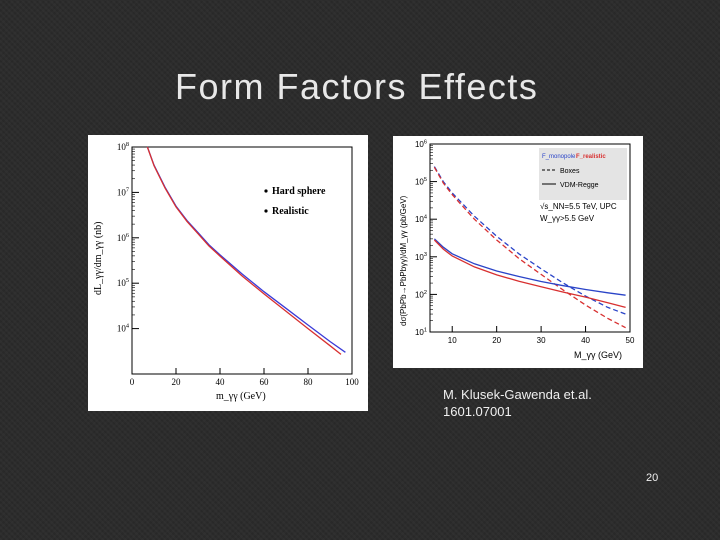 The height and width of the screenshot is (540, 720). What do you see at coordinates (591, 157) in the screenshot?
I see `legend-title-realistic: F_realistic` at bounding box center [591, 157].